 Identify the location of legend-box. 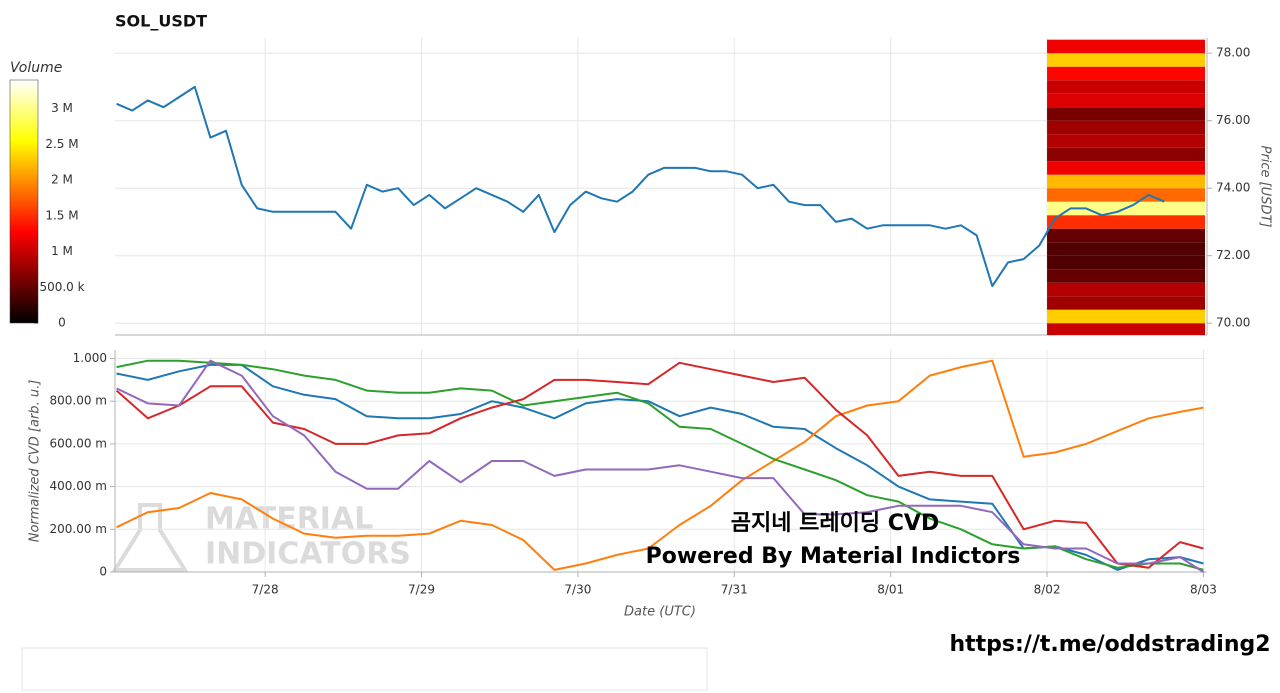
(364, 669).